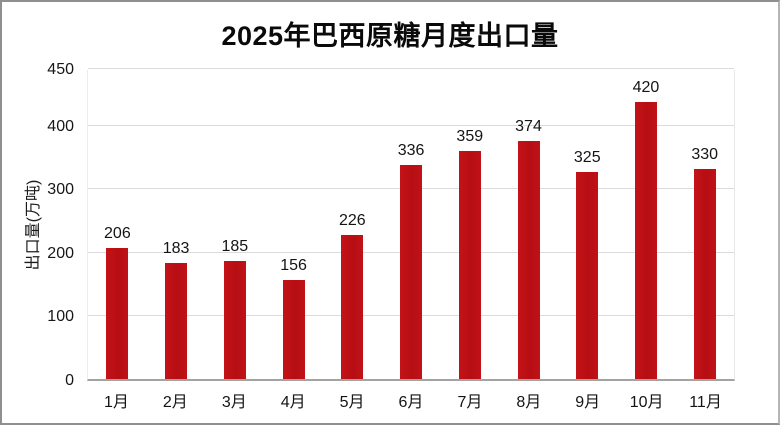  Describe the element at coordinates (705, 402) in the screenshot. I see `x-tick-label: 11月` at that location.